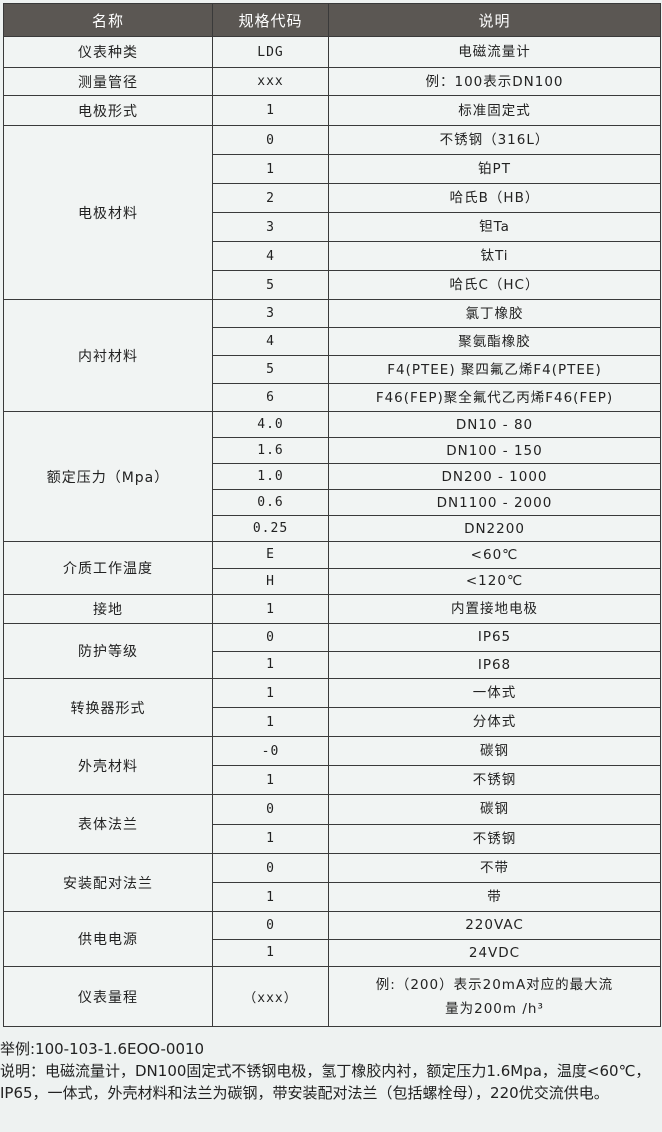  Describe the element at coordinates (270, 397) in the screenshot. I see `spec-code: 6` at that location.